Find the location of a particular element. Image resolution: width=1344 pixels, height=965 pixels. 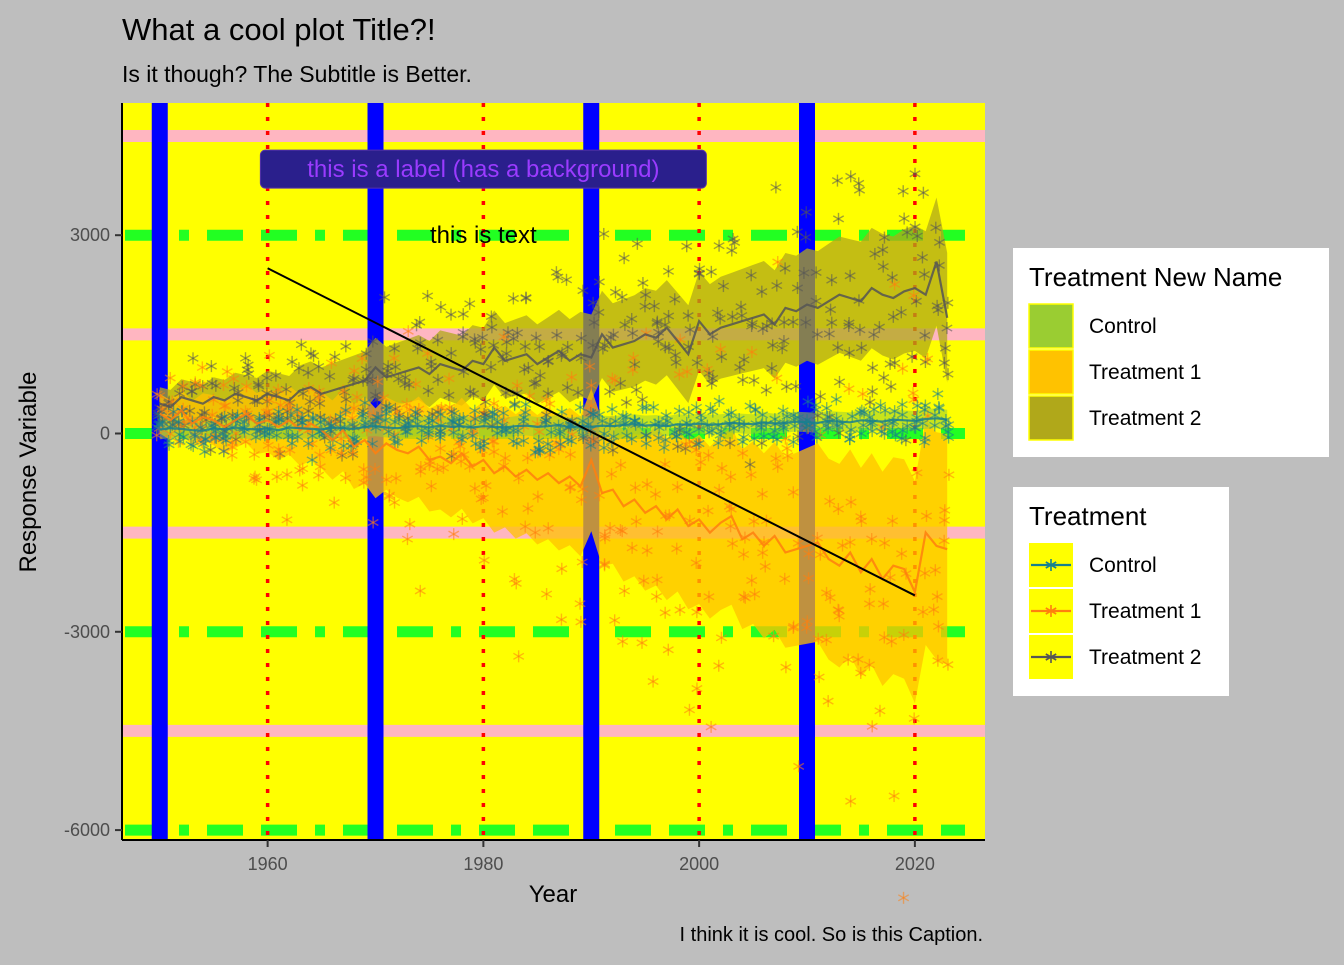

y-axis-title: Response Variable is located at coordinates (28, 471).